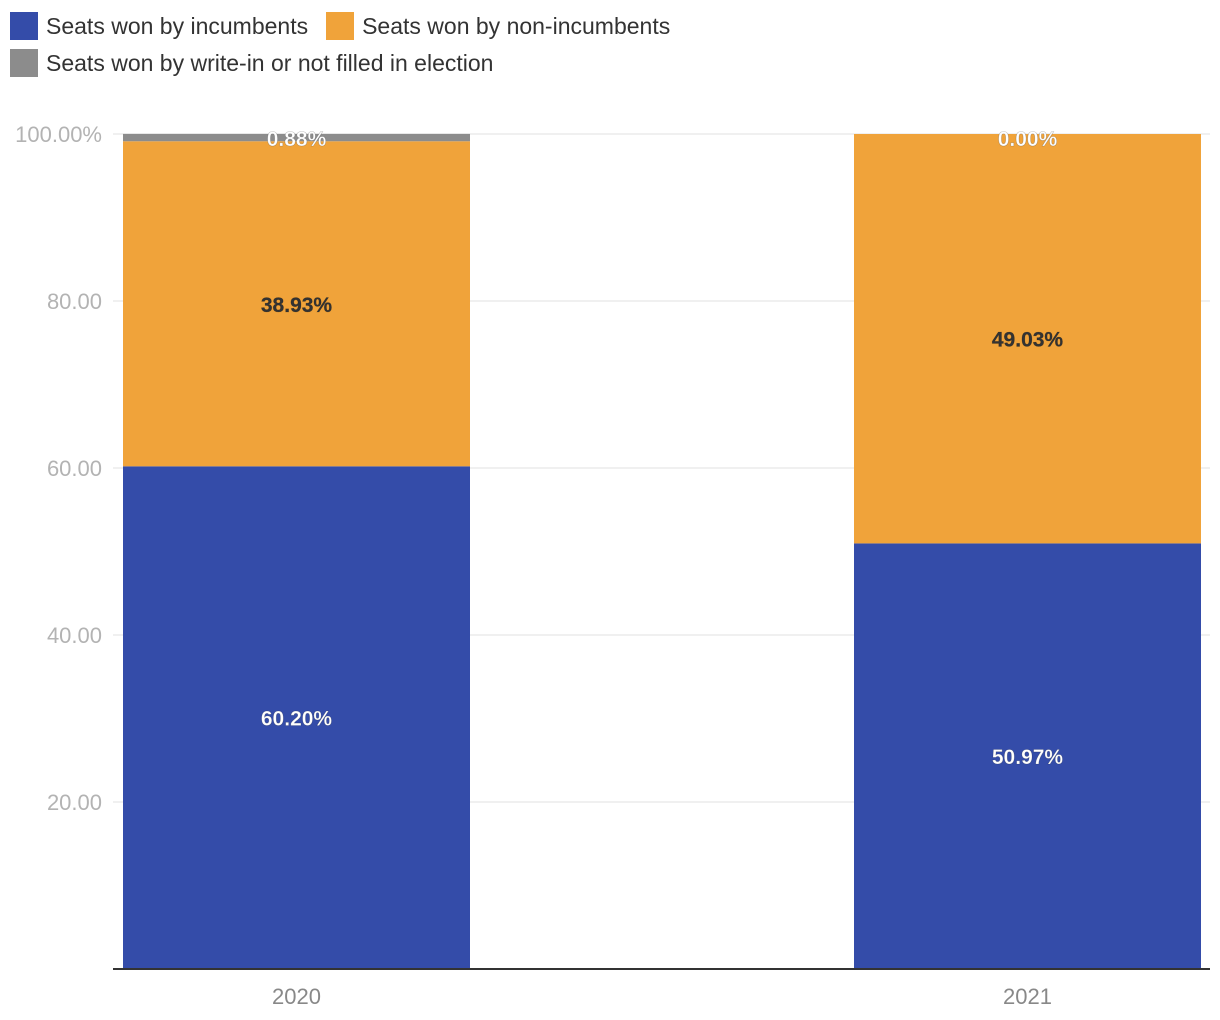 The width and height of the screenshot is (1220, 1020). I want to click on data-label-incumbents-2020: 60.20%, so click(297, 719).